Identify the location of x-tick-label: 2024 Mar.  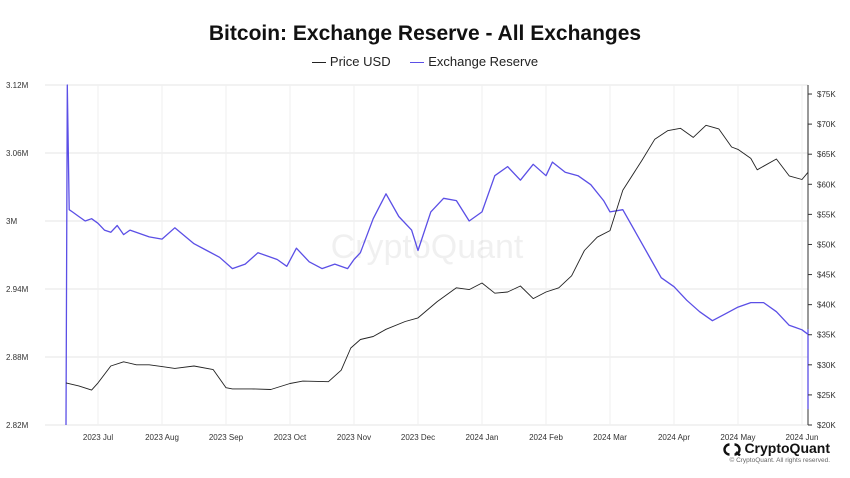
(610, 437).